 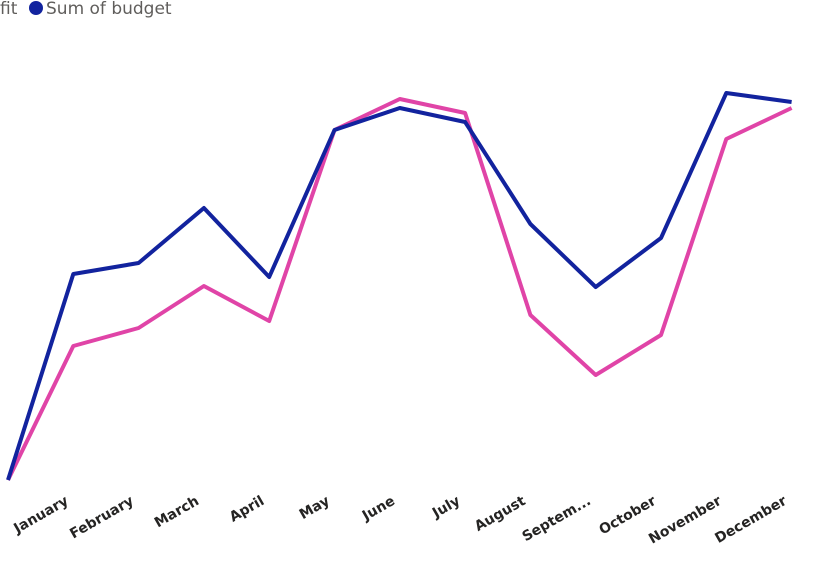 What do you see at coordinates (247, 509) in the screenshot?
I see `x-tick-label: April` at bounding box center [247, 509].